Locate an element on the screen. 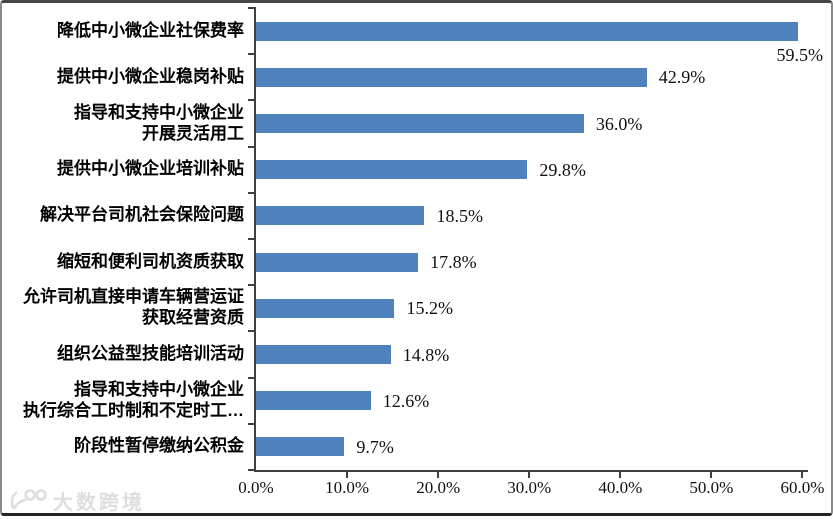 The image size is (833, 519). y-axis-line is located at coordinates (255, 240).